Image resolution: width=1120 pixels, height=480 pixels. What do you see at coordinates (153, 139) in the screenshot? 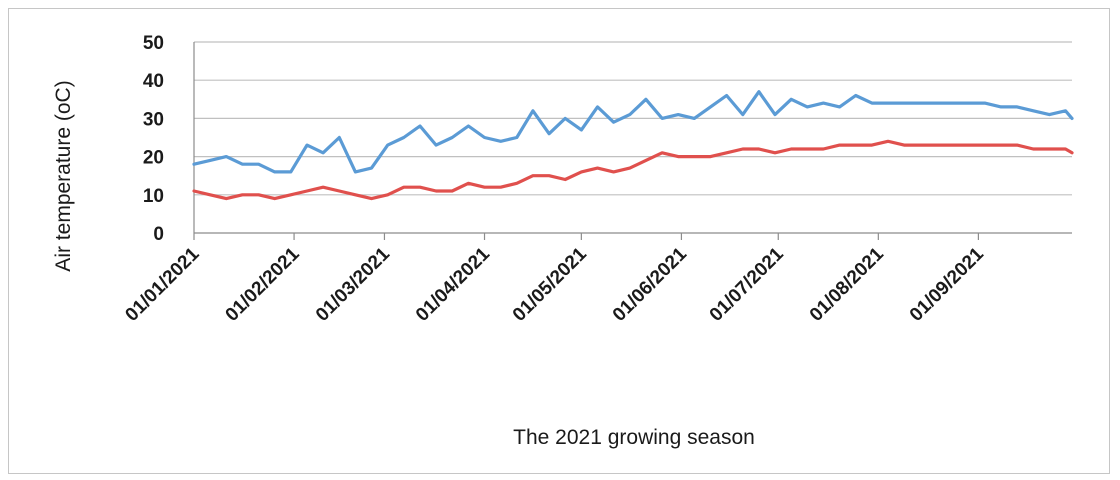
I see `y-axis-ticks: 0 10 20 30 40 50` at bounding box center [153, 139].